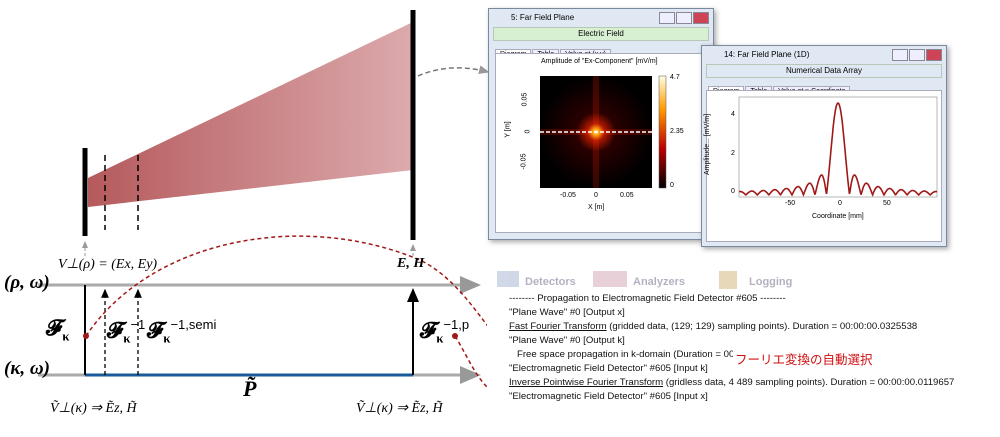 The height and width of the screenshot is (437, 1000). Describe the element at coordinates (733, 114) in the screenshot. I see `y-tick-label: 4` at that location.